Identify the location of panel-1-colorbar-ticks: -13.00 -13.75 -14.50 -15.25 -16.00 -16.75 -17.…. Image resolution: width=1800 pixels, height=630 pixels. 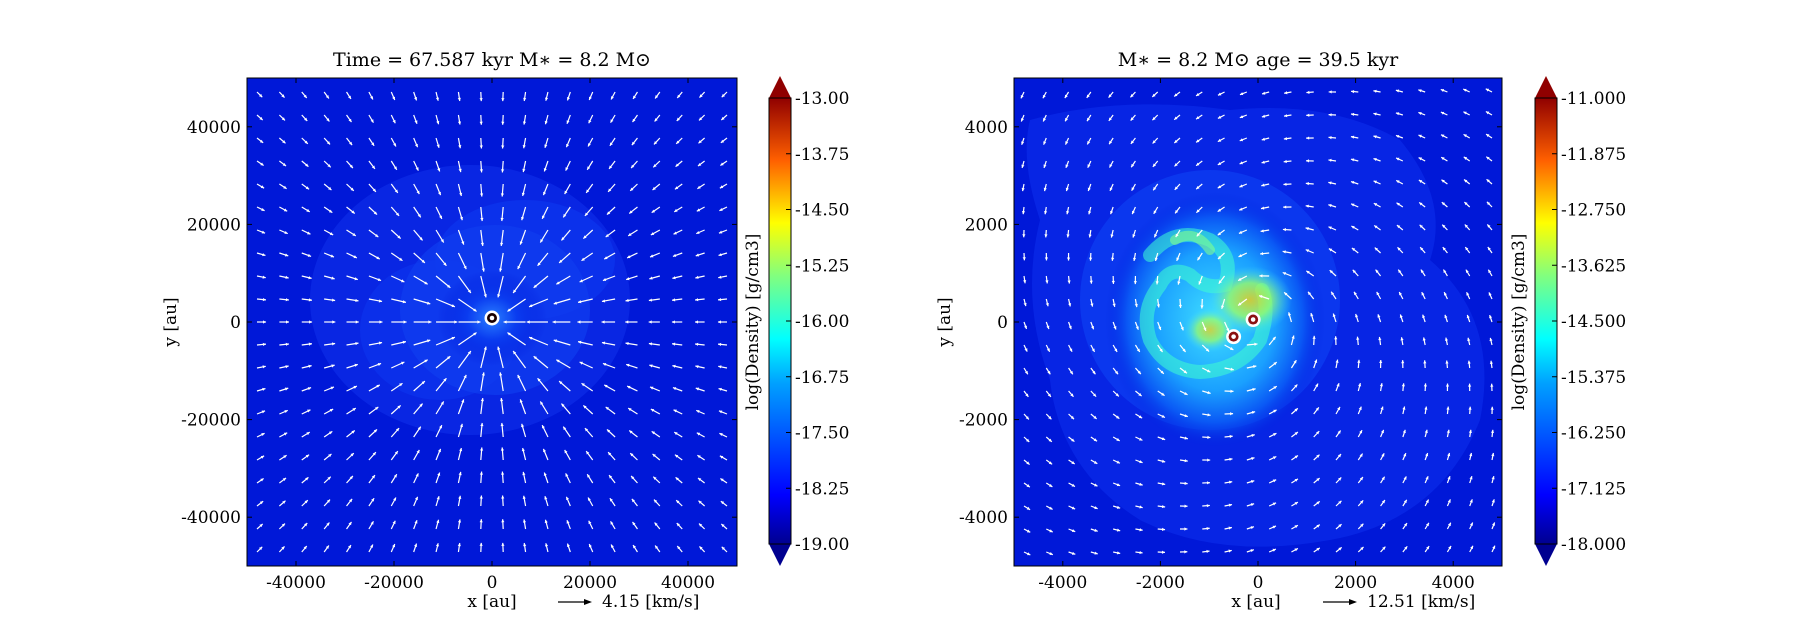
(817, 322).